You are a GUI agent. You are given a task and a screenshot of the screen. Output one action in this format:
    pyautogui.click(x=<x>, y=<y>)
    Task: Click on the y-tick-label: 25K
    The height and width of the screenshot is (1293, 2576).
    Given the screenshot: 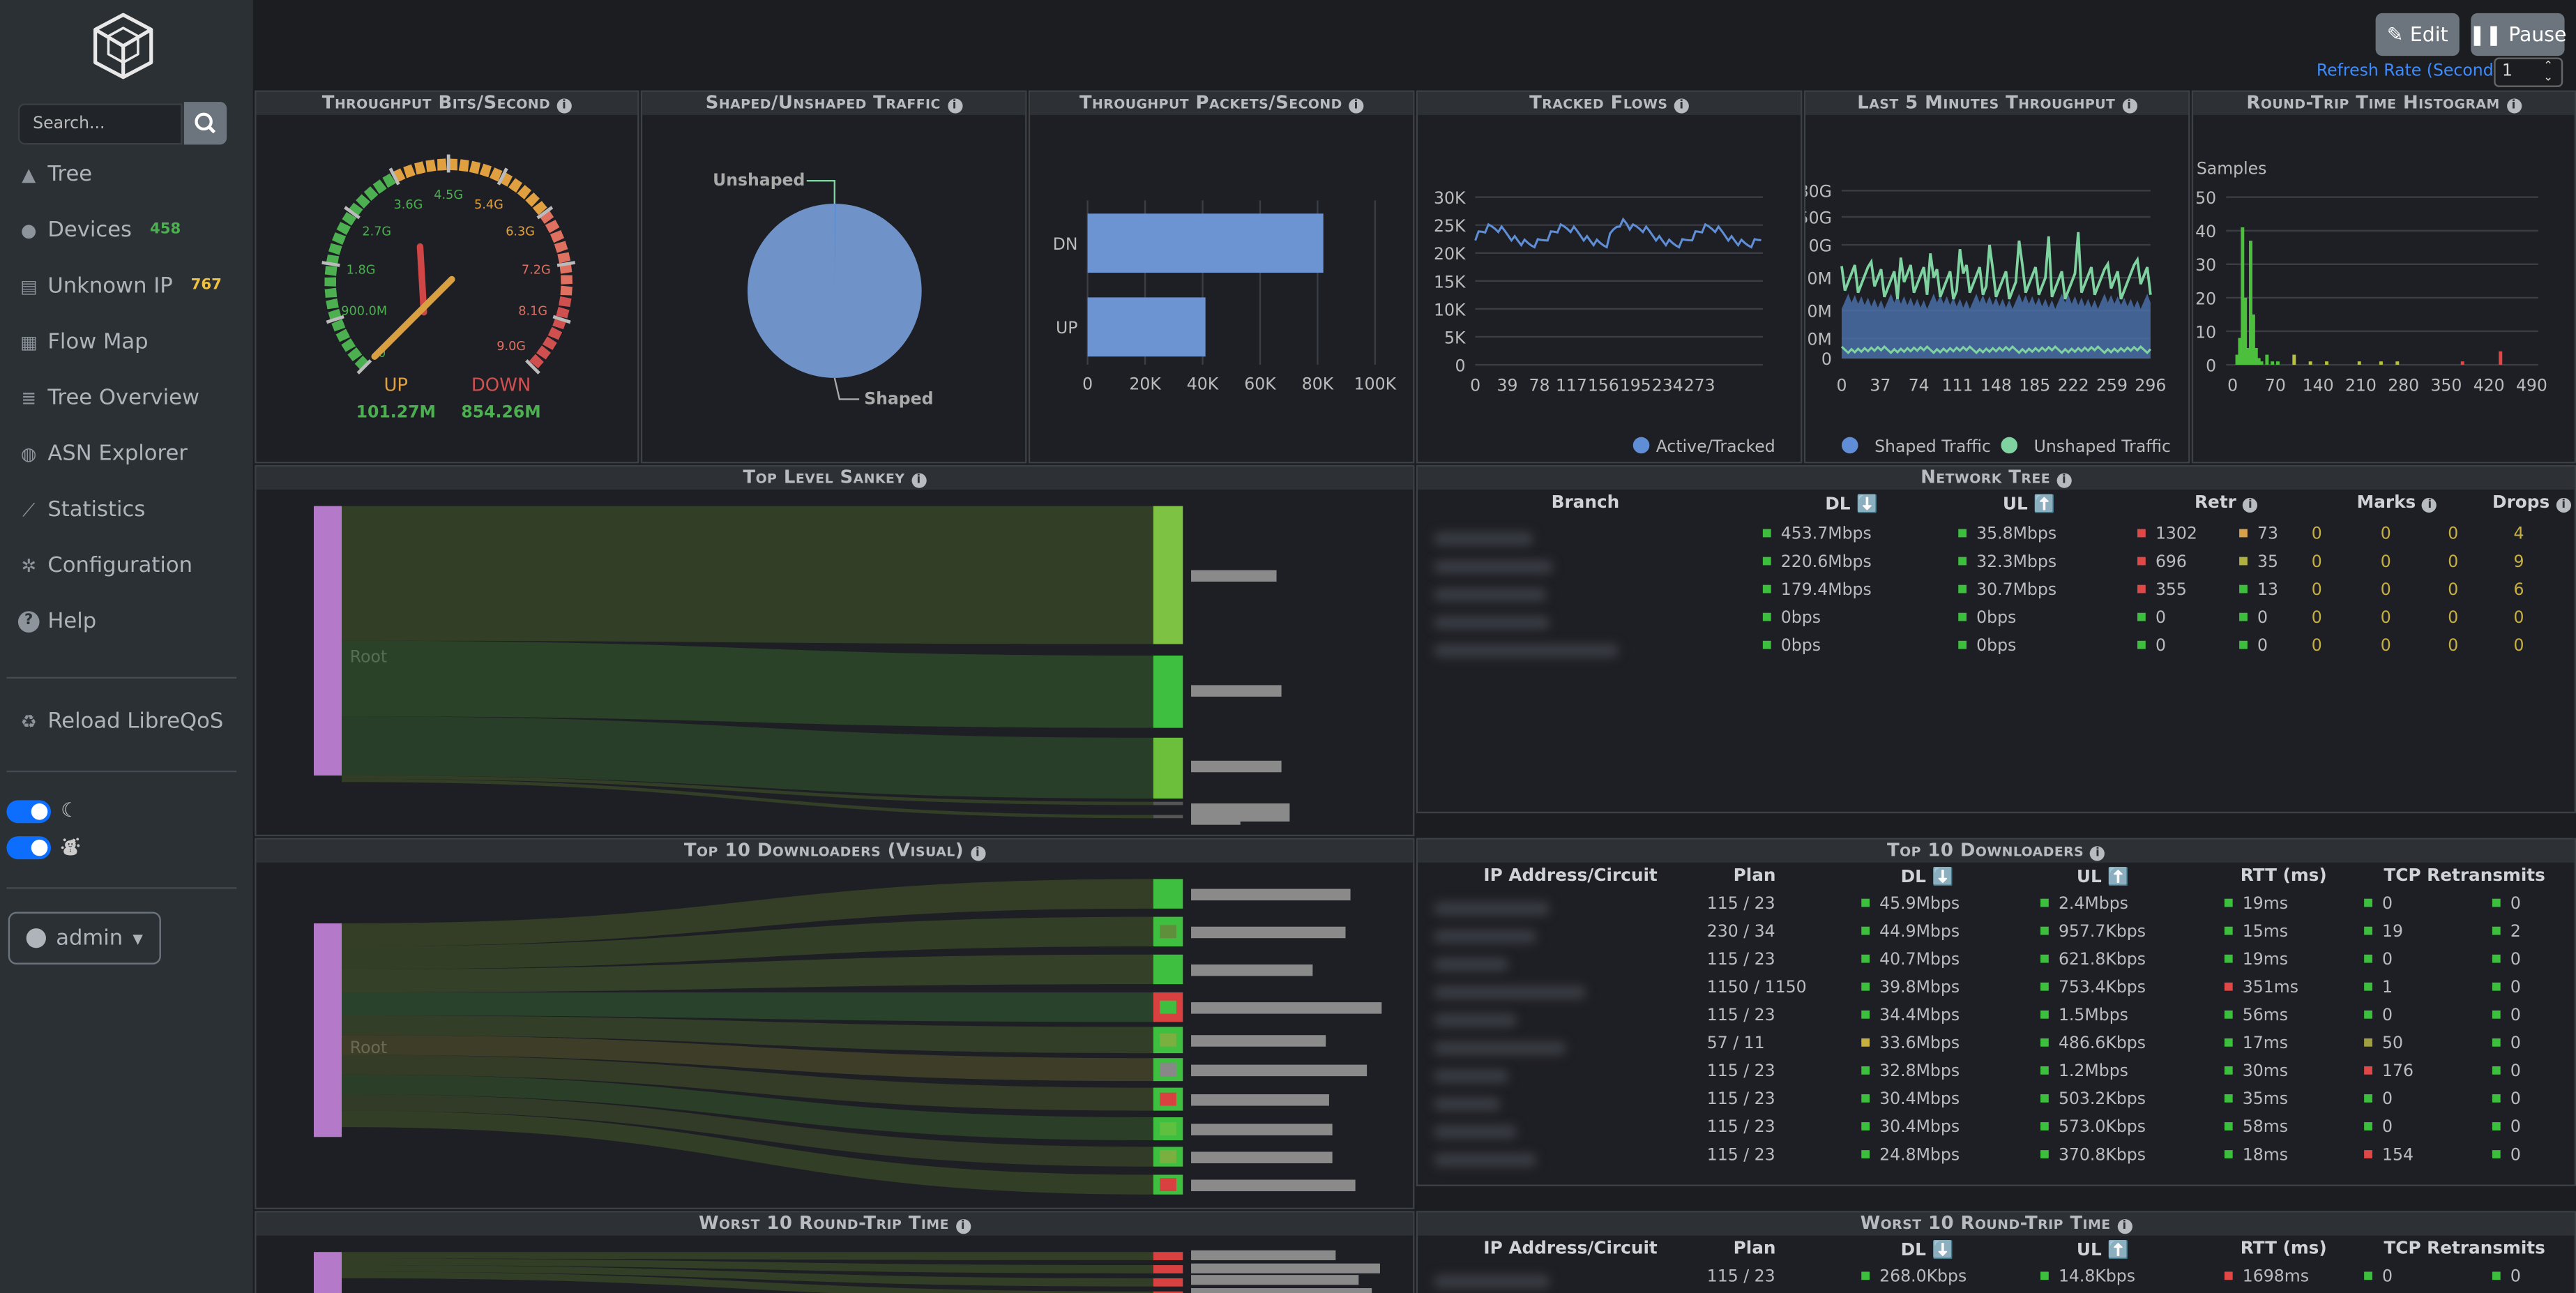 What is the action you would take?
    pyautogui.click(x=1450, y=226)
    